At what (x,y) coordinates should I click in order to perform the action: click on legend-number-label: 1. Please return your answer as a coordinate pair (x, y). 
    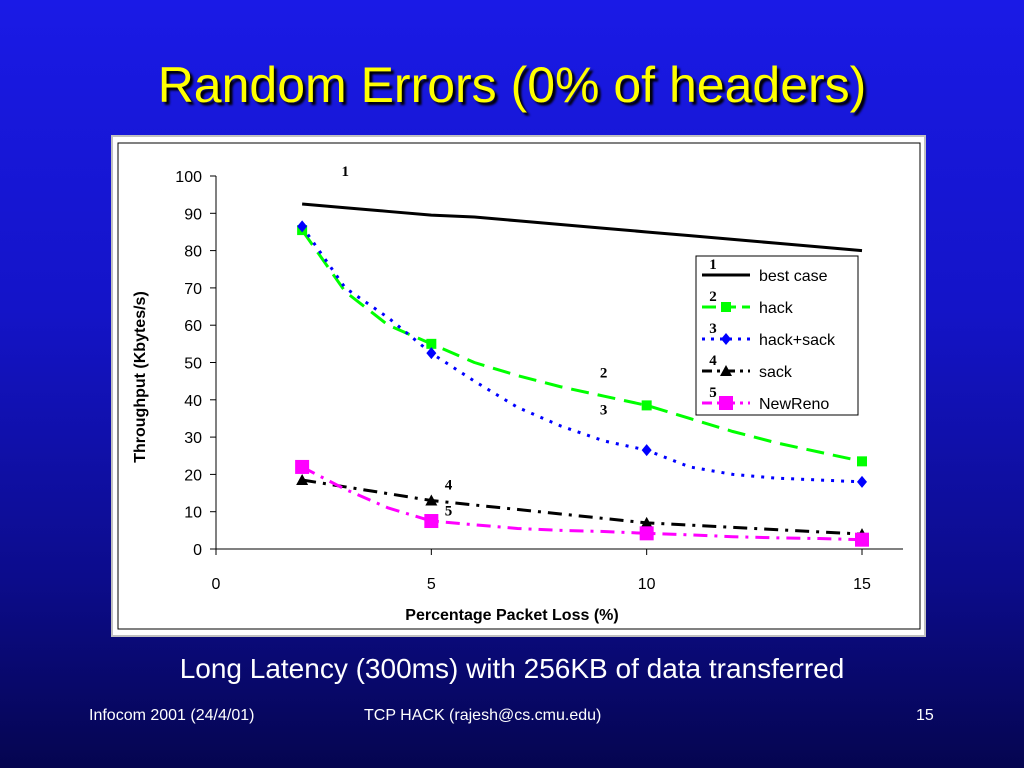
    Looking at the image, I should click on (713, 265).